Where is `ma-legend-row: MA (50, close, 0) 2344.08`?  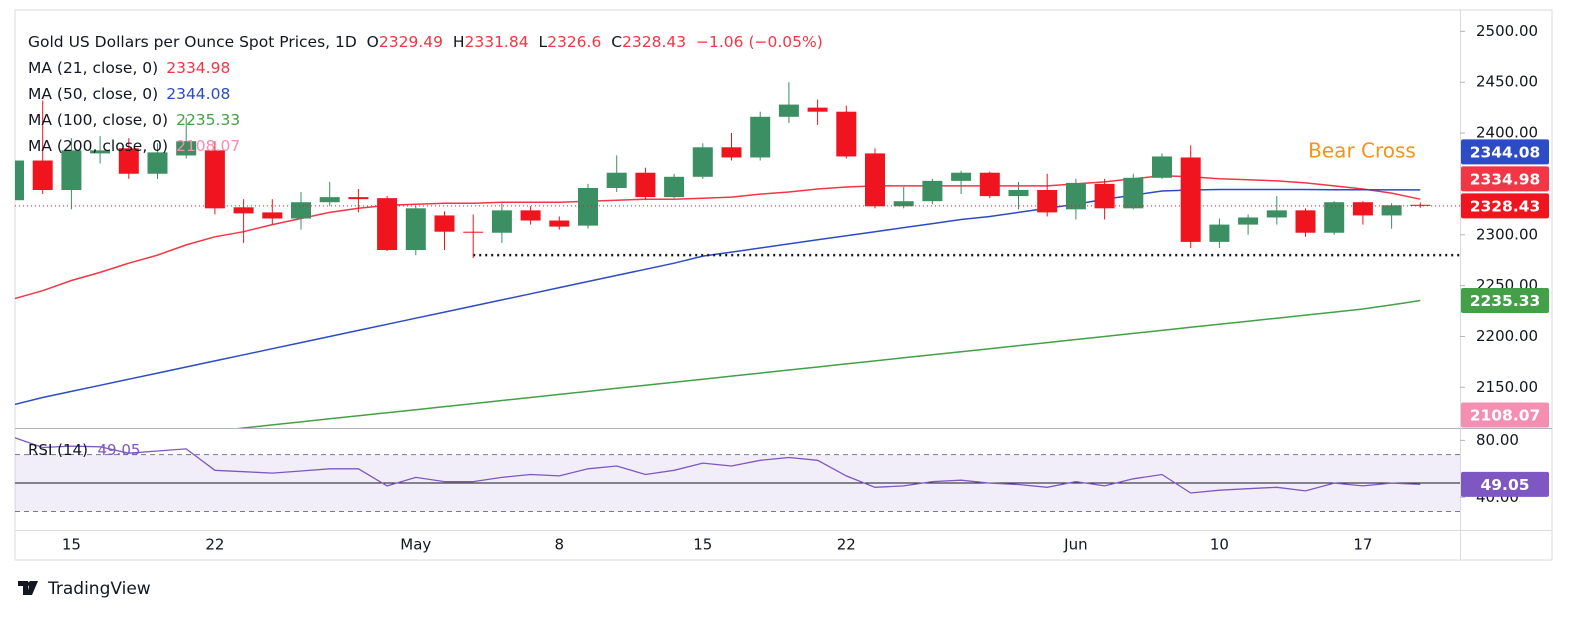
ma-legend-row: MA (50, close, 0) 2344.08 is located at coordinates (425, 94).